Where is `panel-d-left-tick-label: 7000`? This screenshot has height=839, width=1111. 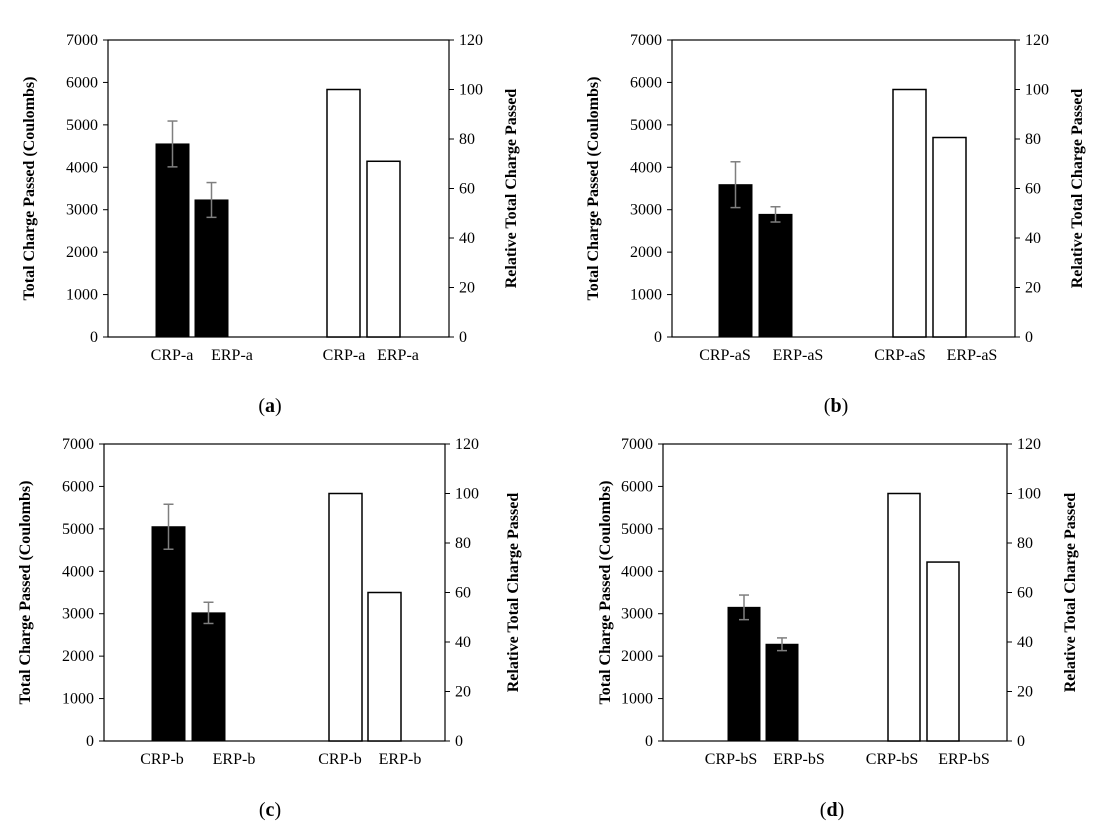
panel-d-left-tick-label: 7000 is located at coordinates (637, 444).